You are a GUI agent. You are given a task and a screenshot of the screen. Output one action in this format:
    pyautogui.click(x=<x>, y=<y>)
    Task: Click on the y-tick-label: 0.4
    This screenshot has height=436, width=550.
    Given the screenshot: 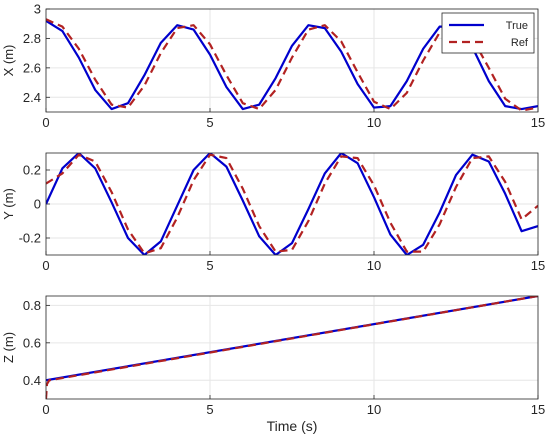 What is the action you would take?
    pyautogui.click(x=32, y=380)
    